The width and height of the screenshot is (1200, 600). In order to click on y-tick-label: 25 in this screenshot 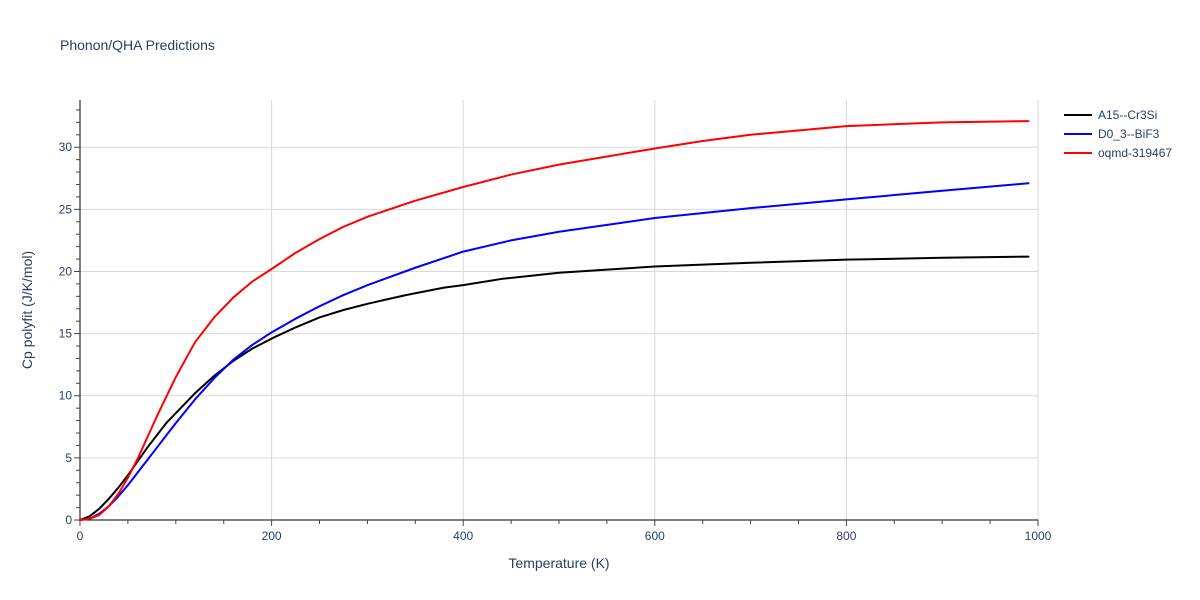, I will do `click(66, 209)`.